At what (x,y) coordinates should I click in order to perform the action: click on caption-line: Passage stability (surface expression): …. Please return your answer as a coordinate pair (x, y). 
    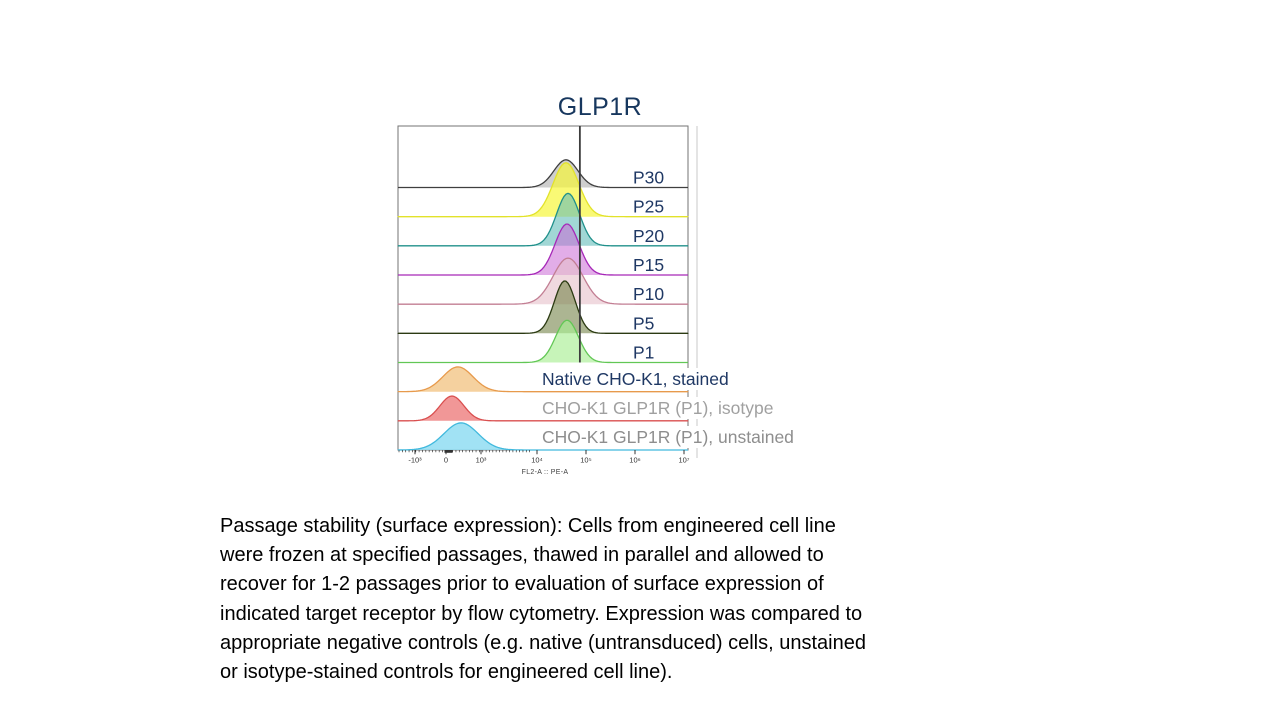
    Looking at the image, I should click on (528, 526).